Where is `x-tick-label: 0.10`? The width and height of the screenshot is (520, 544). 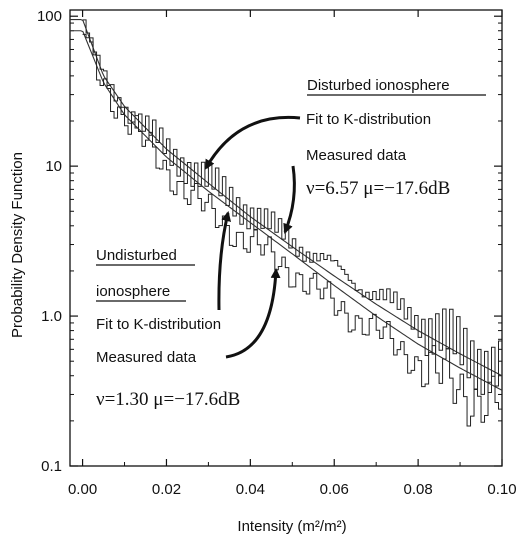
x-tick-label: 0.10 is located at coordinates (501, 489).